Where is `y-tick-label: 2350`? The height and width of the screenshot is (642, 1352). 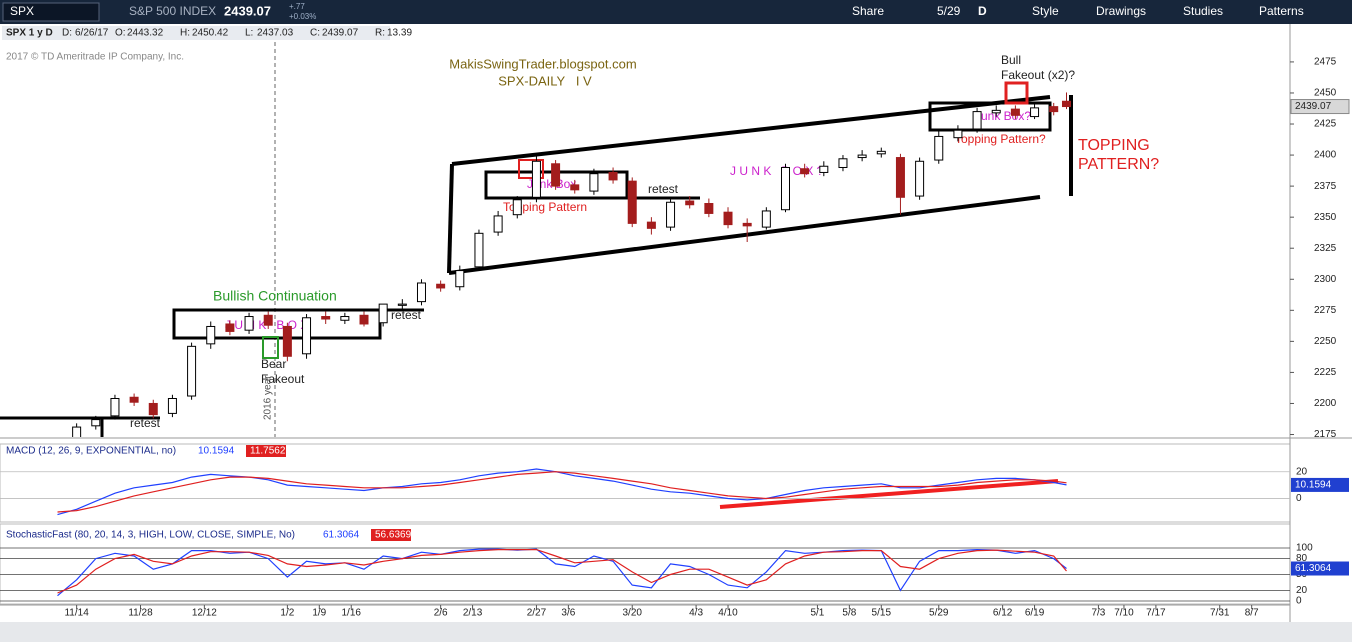 y-tick-label: 2350 is located at coordinates (1325, 217).